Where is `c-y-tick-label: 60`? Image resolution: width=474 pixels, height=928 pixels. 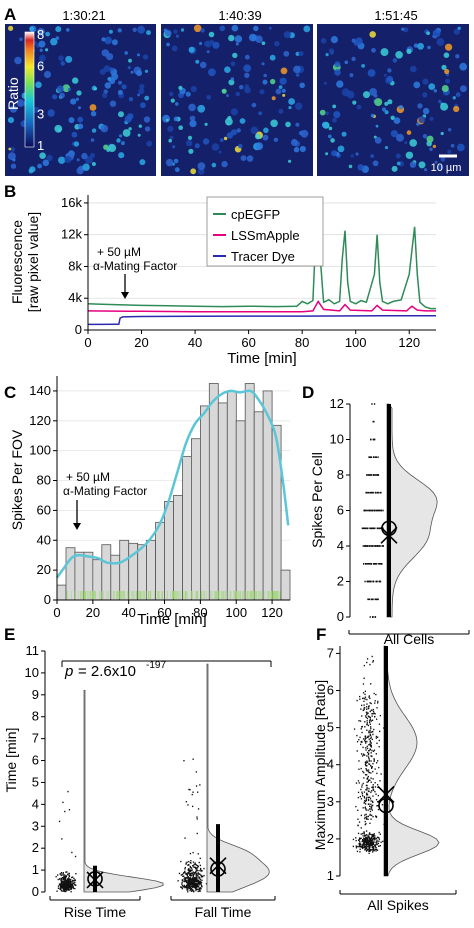 c-y-tick-label: 60 is located at coordinates (44, 509).